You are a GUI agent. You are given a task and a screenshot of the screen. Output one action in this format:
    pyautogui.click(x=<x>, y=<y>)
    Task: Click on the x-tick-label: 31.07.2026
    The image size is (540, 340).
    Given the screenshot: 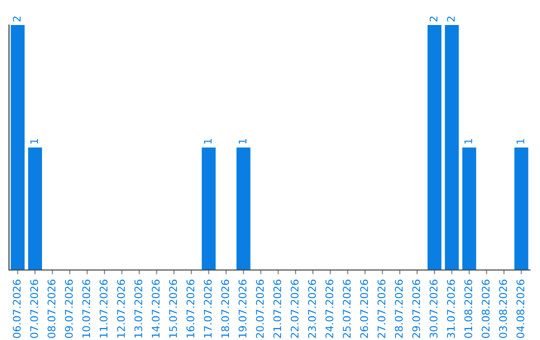 What is the action you would take?
    pyautogui.click(x=450, y=309)
    